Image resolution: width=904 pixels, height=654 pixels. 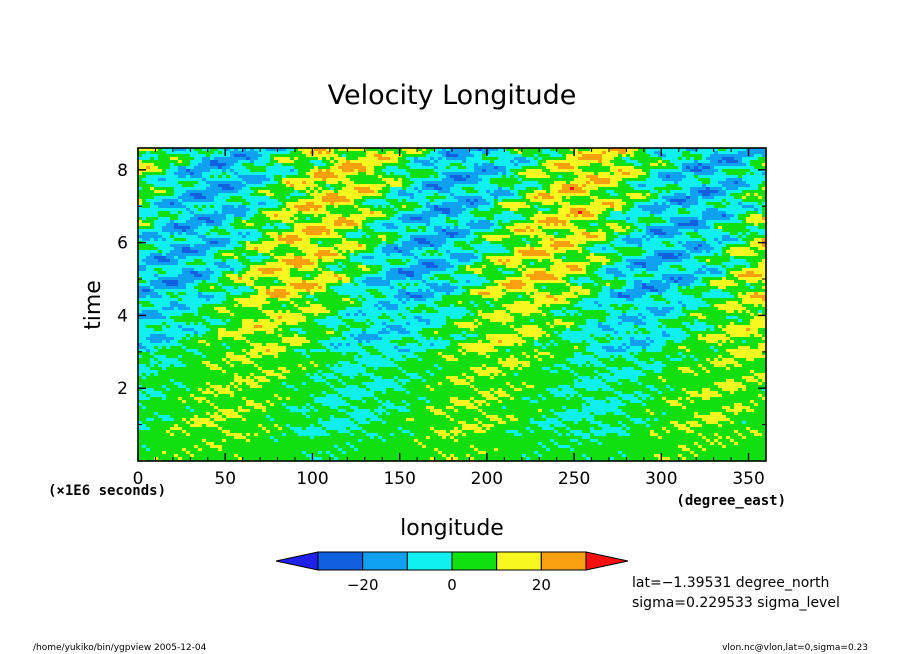 I want to click on y-tick-label: 6, so click(x=122, y=244).